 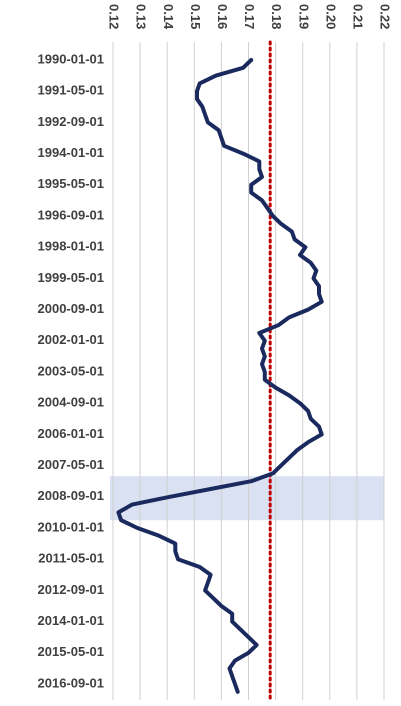 What do you see at coordinates (71, 558) in the screenshot?
I see `y-tick-label: 2011-05-01` at bounding box center [71, 558].